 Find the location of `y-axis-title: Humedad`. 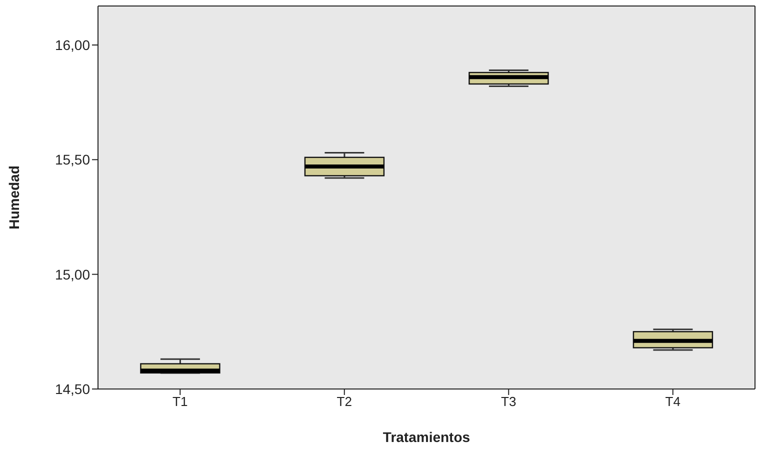

y-axis-title: Humedad is located at coordinates (14, 198).